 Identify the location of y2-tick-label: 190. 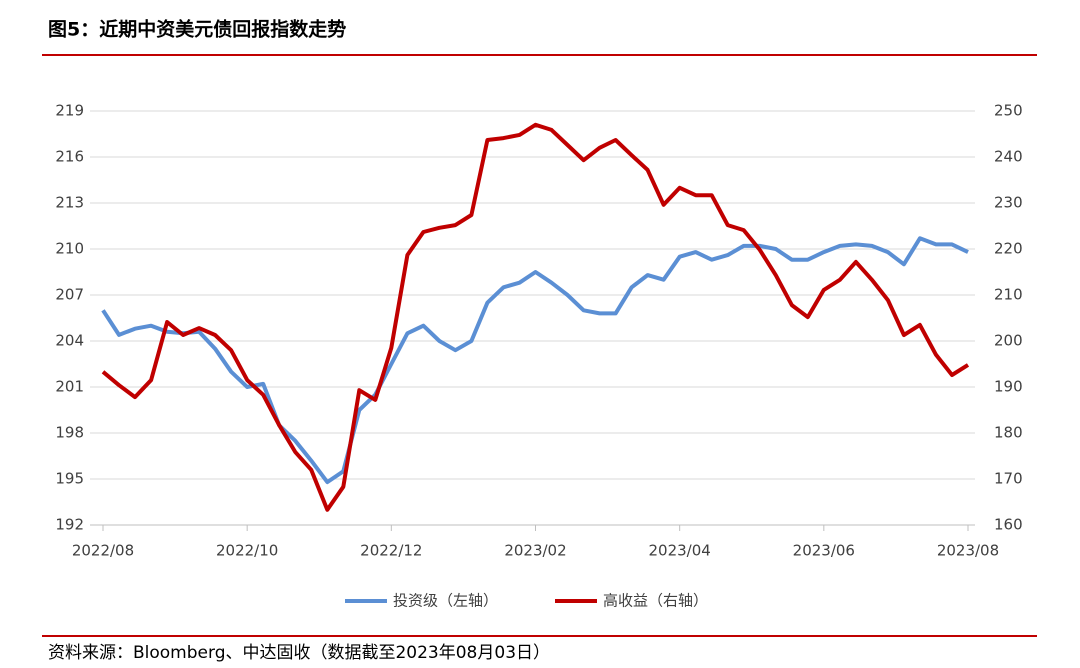
(1008, 387).